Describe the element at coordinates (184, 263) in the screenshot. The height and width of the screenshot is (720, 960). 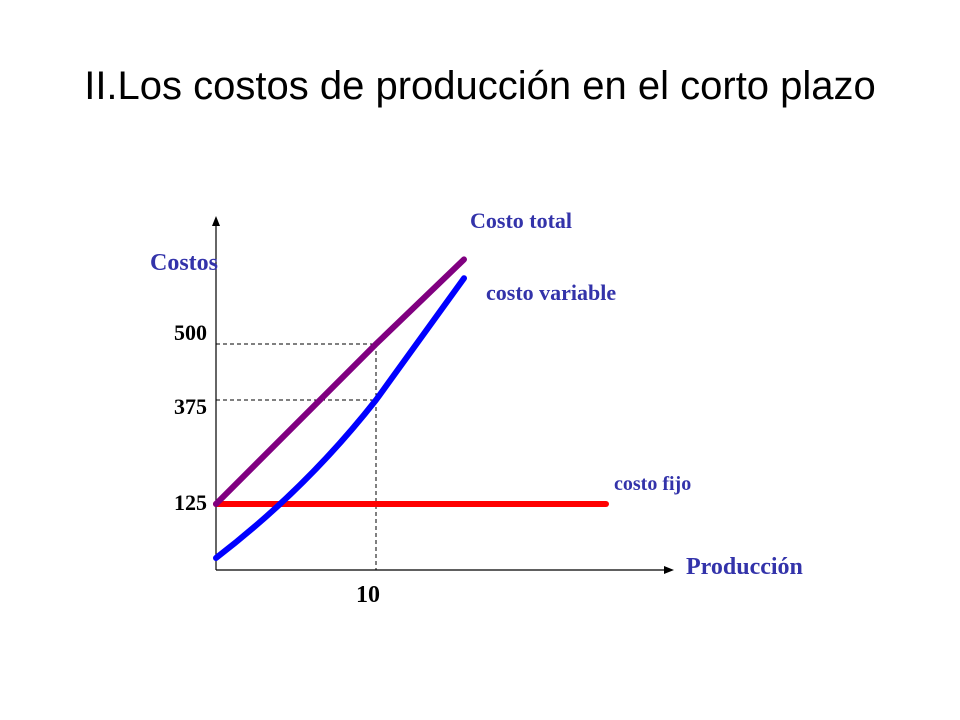
I see `y-axis-label: Costos` at that location.